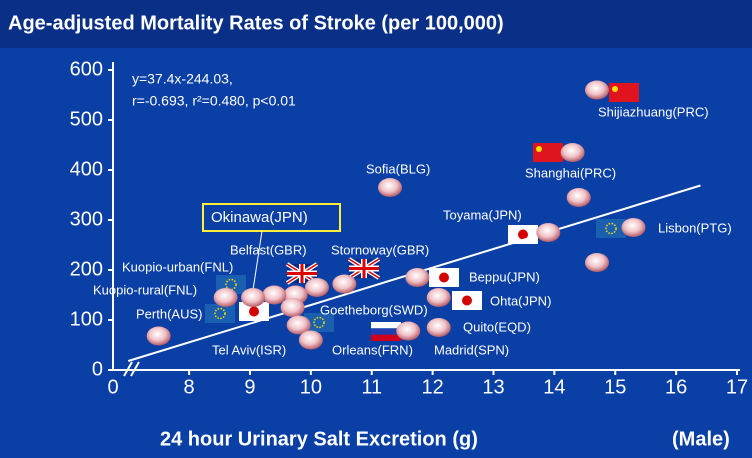  Describe the element at coordinates (676, 387) in the screenshot. I see `x-tick-label: 16` at that location.